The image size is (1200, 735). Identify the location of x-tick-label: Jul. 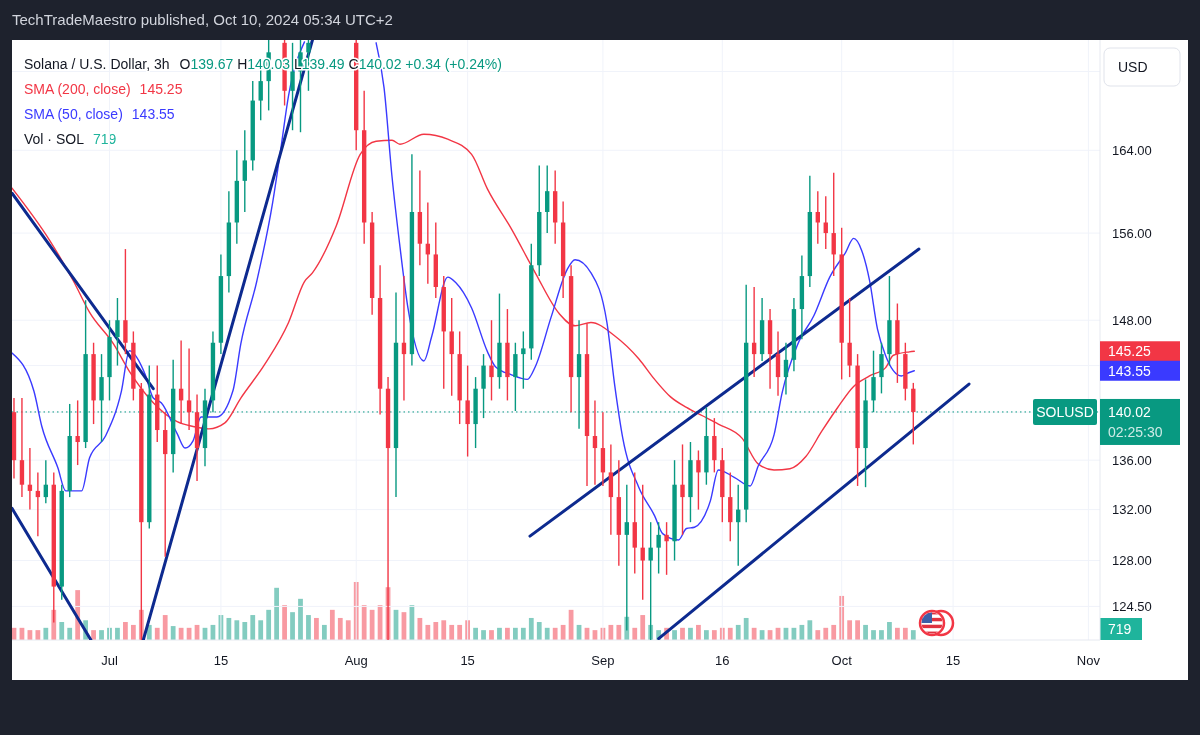
(109, 660).